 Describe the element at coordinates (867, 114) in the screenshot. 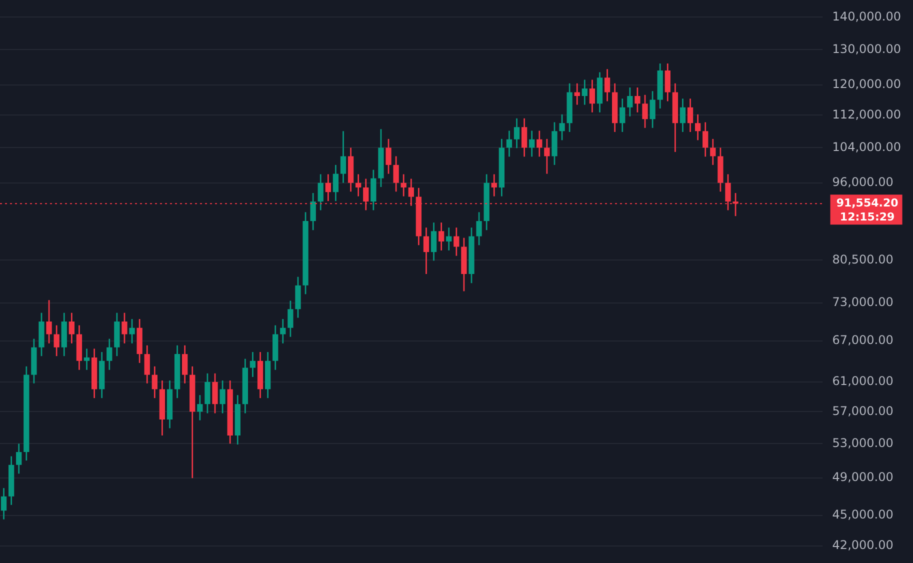

I see `y-tick-label: 112,000.00` at that location.